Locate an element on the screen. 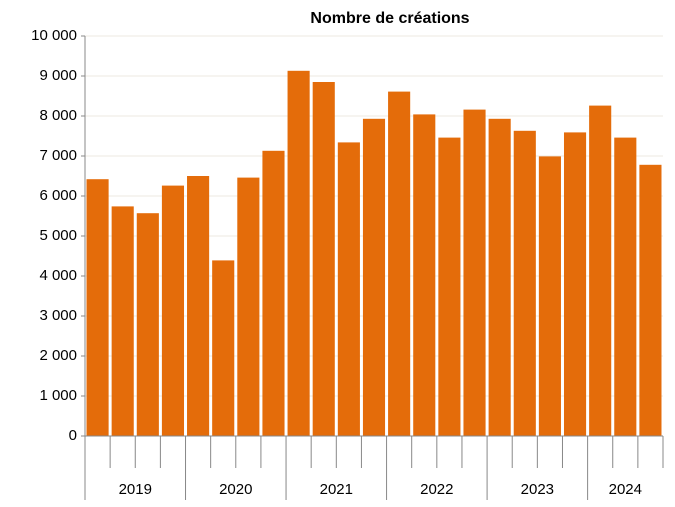 The image size is (675, 507). y-tick-label: 4 000 is located at coordinates (58, 275).